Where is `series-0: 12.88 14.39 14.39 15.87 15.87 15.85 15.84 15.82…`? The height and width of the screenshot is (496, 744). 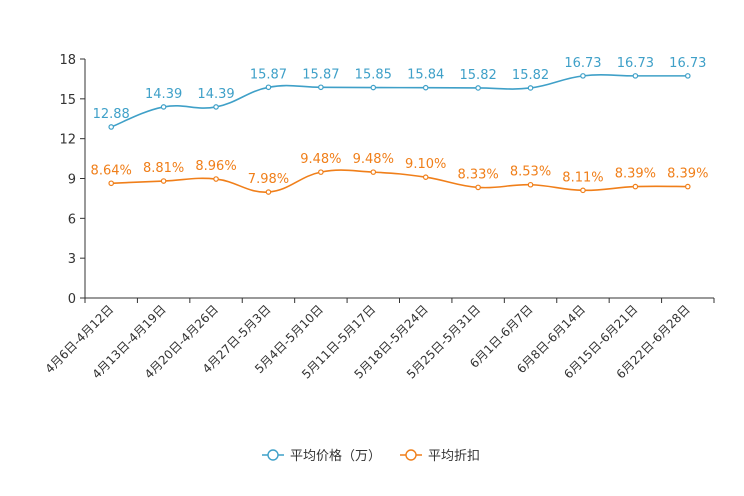 series-0: 12.88 14.39 14.39 15.87 15.87 15.85 15.84 15.82… is located at coordinates (399, 93).